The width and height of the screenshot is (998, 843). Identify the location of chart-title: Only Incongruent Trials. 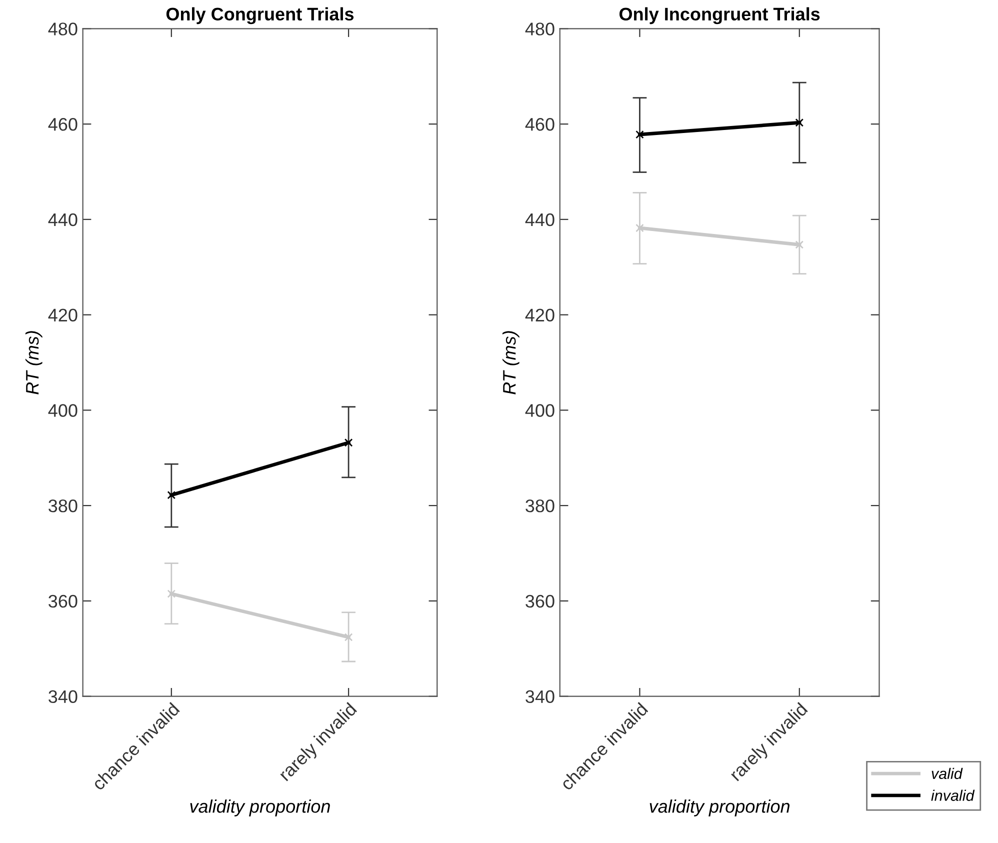
(719, 15).